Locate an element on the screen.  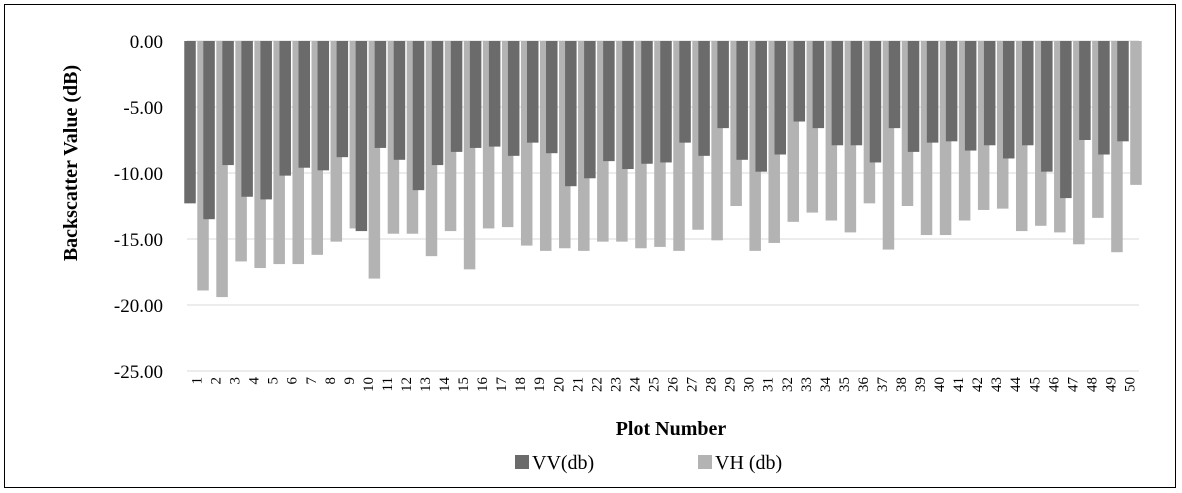
x-tick-label: 35 is located at coordinates (845, 384).